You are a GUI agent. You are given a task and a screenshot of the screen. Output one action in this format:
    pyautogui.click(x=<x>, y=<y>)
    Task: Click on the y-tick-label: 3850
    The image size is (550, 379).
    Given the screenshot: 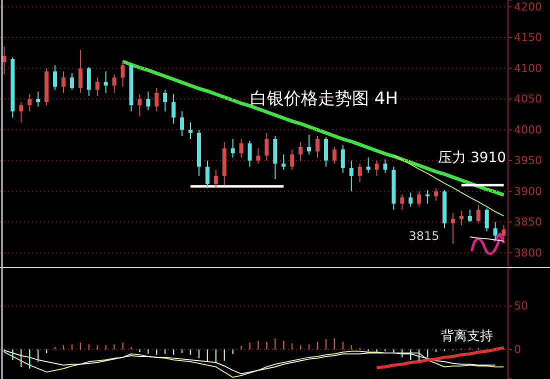 What is the action you would take?
    pyautogui.click(x=528, y=222)
    